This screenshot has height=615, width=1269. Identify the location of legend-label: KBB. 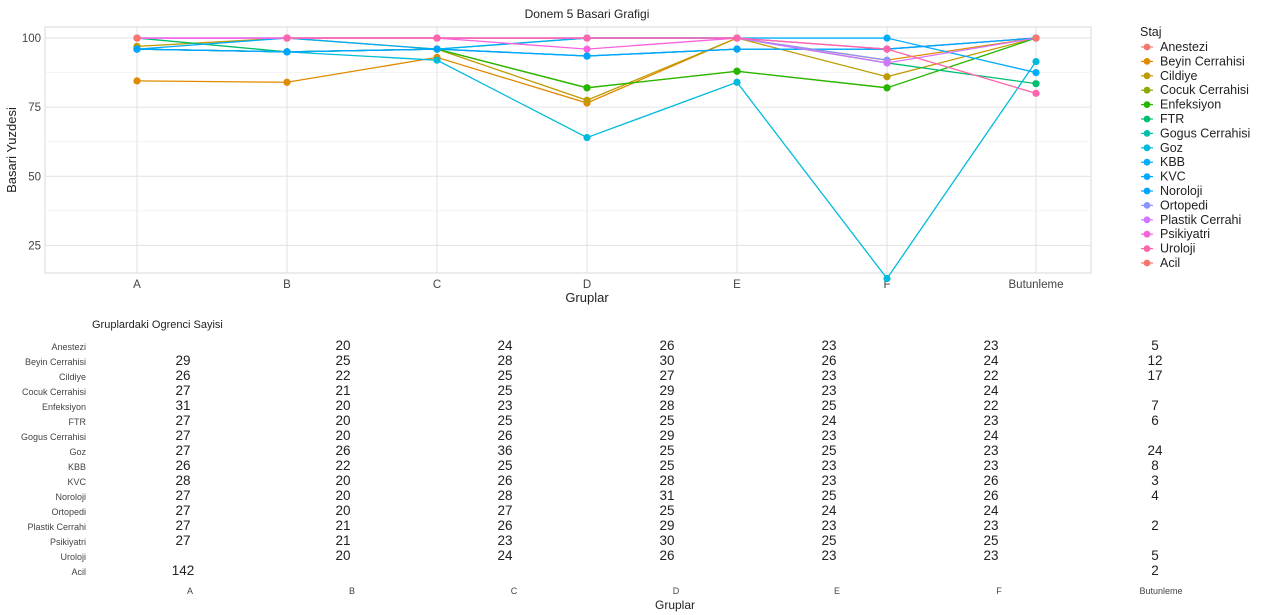
(1172, 162).